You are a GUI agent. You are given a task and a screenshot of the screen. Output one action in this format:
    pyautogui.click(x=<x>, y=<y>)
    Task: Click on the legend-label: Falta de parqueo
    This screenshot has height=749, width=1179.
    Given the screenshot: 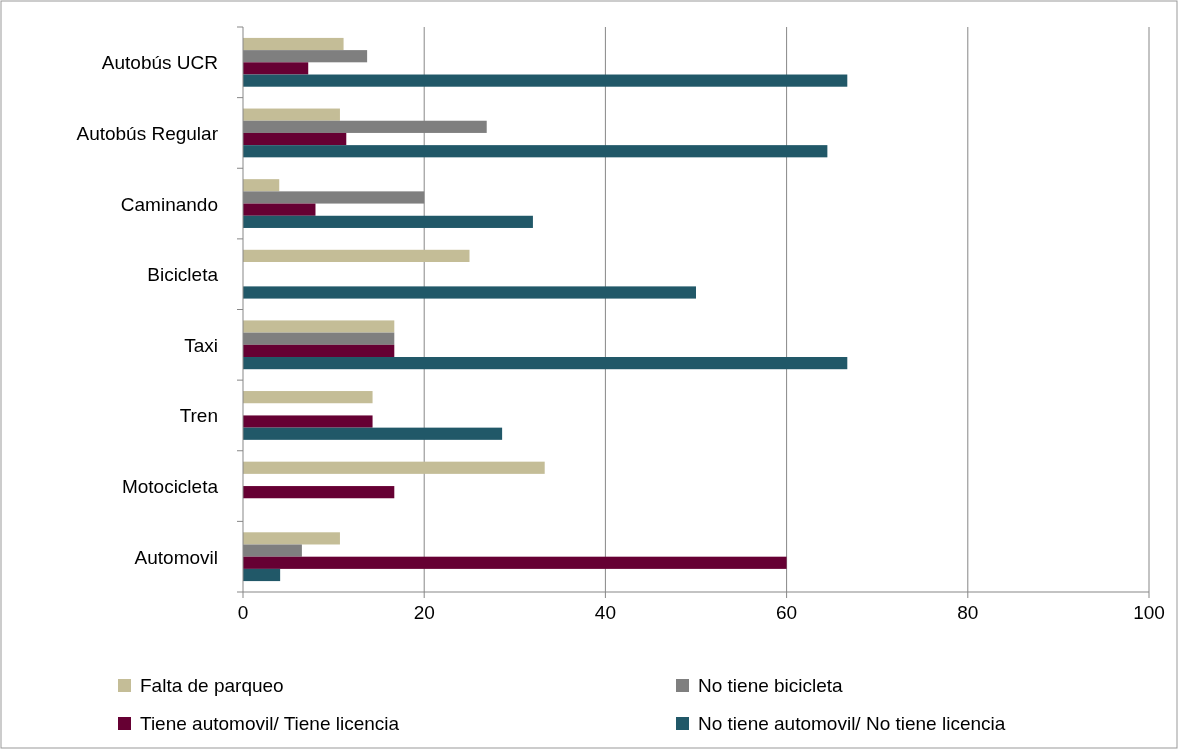 What is the action you would take?
    pyautogui.click(x=212, y=685)
    